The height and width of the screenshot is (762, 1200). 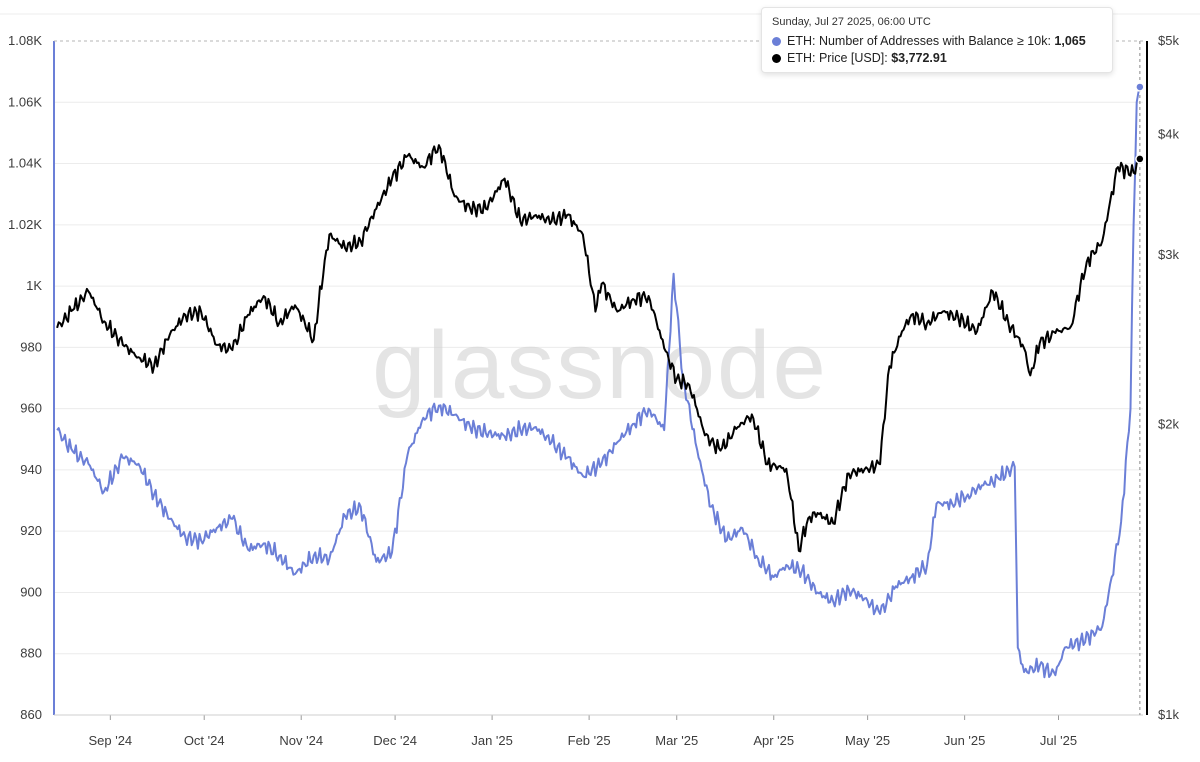 What do you see at coordinates (34, 285) in the screenshot?
I see `y-left-tick-label: 1K` at bounding box center [34, 285].